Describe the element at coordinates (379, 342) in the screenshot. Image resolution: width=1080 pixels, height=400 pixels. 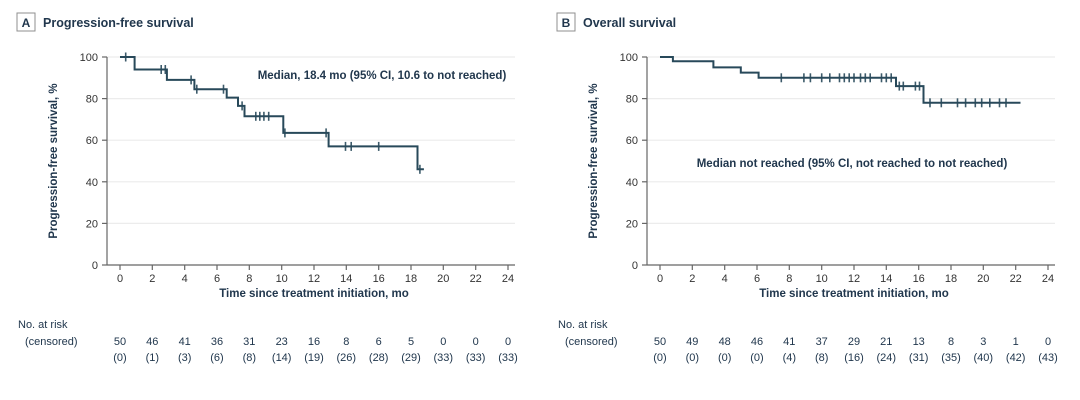
I see `at-risk-count: 6` at that location.